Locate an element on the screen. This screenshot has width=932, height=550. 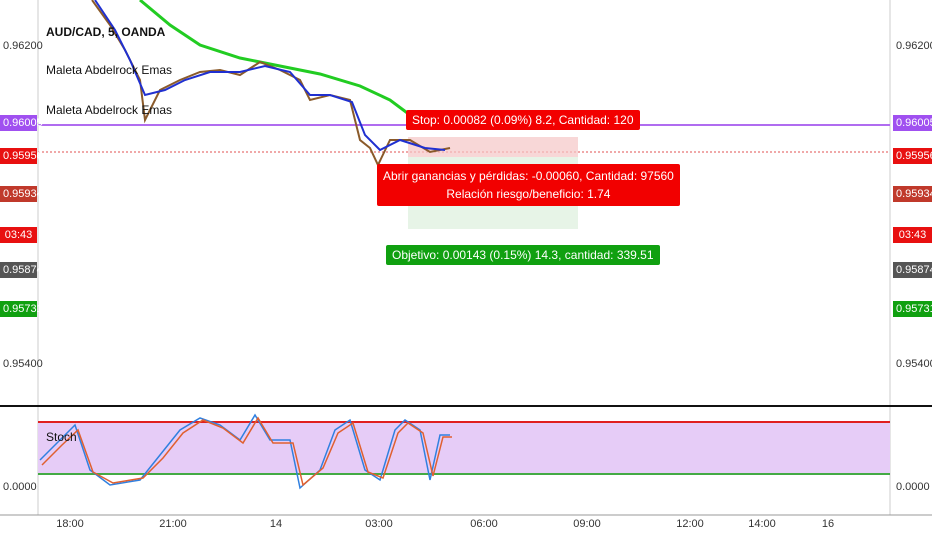
stoch-label: Stoch is located at coordinates (61, 437).